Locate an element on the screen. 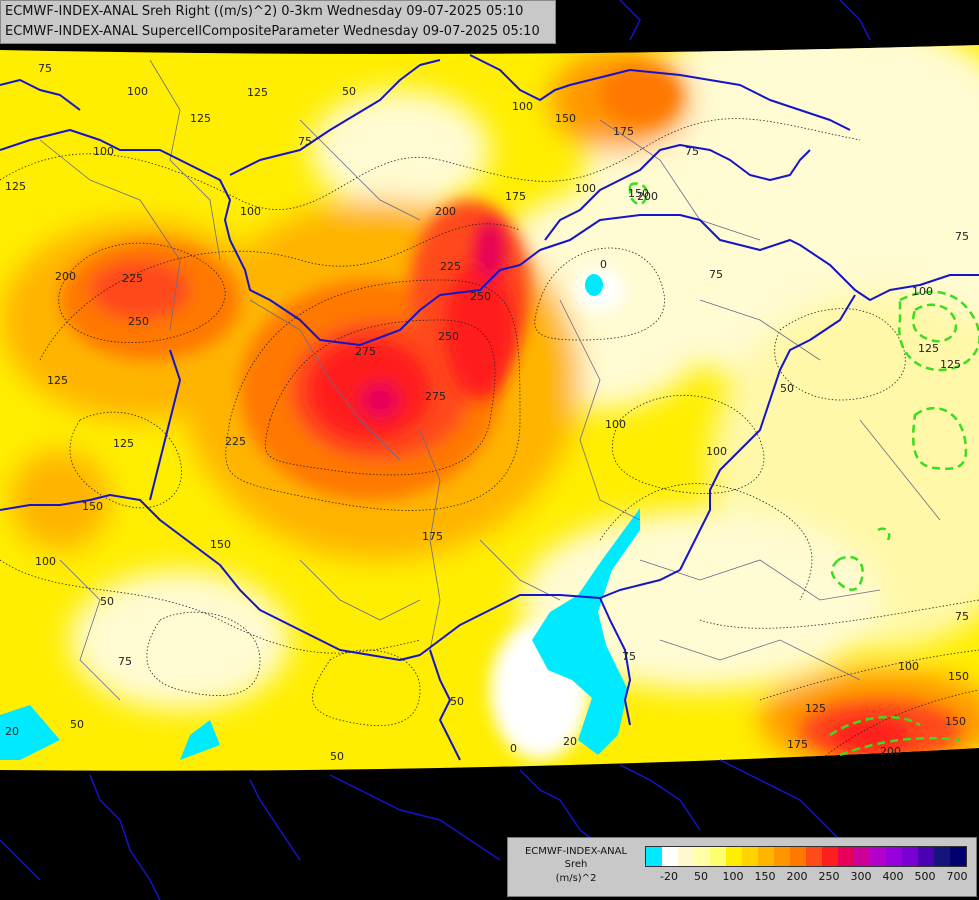 Image resolution: width=979 pixels, height=900 pixels. legend-field: Sreh is located at coordinates (576, 864).